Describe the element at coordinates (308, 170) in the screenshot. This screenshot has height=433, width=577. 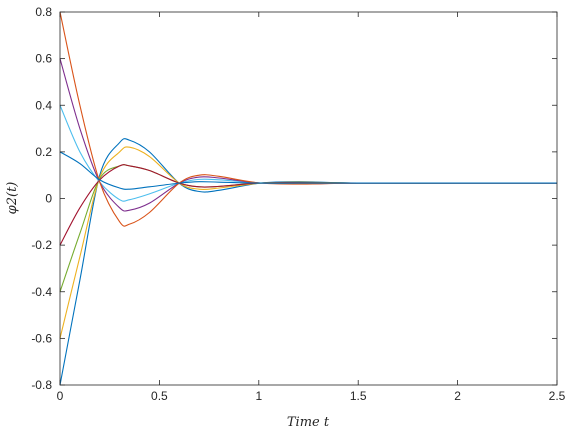
I see `series-line` at that location.